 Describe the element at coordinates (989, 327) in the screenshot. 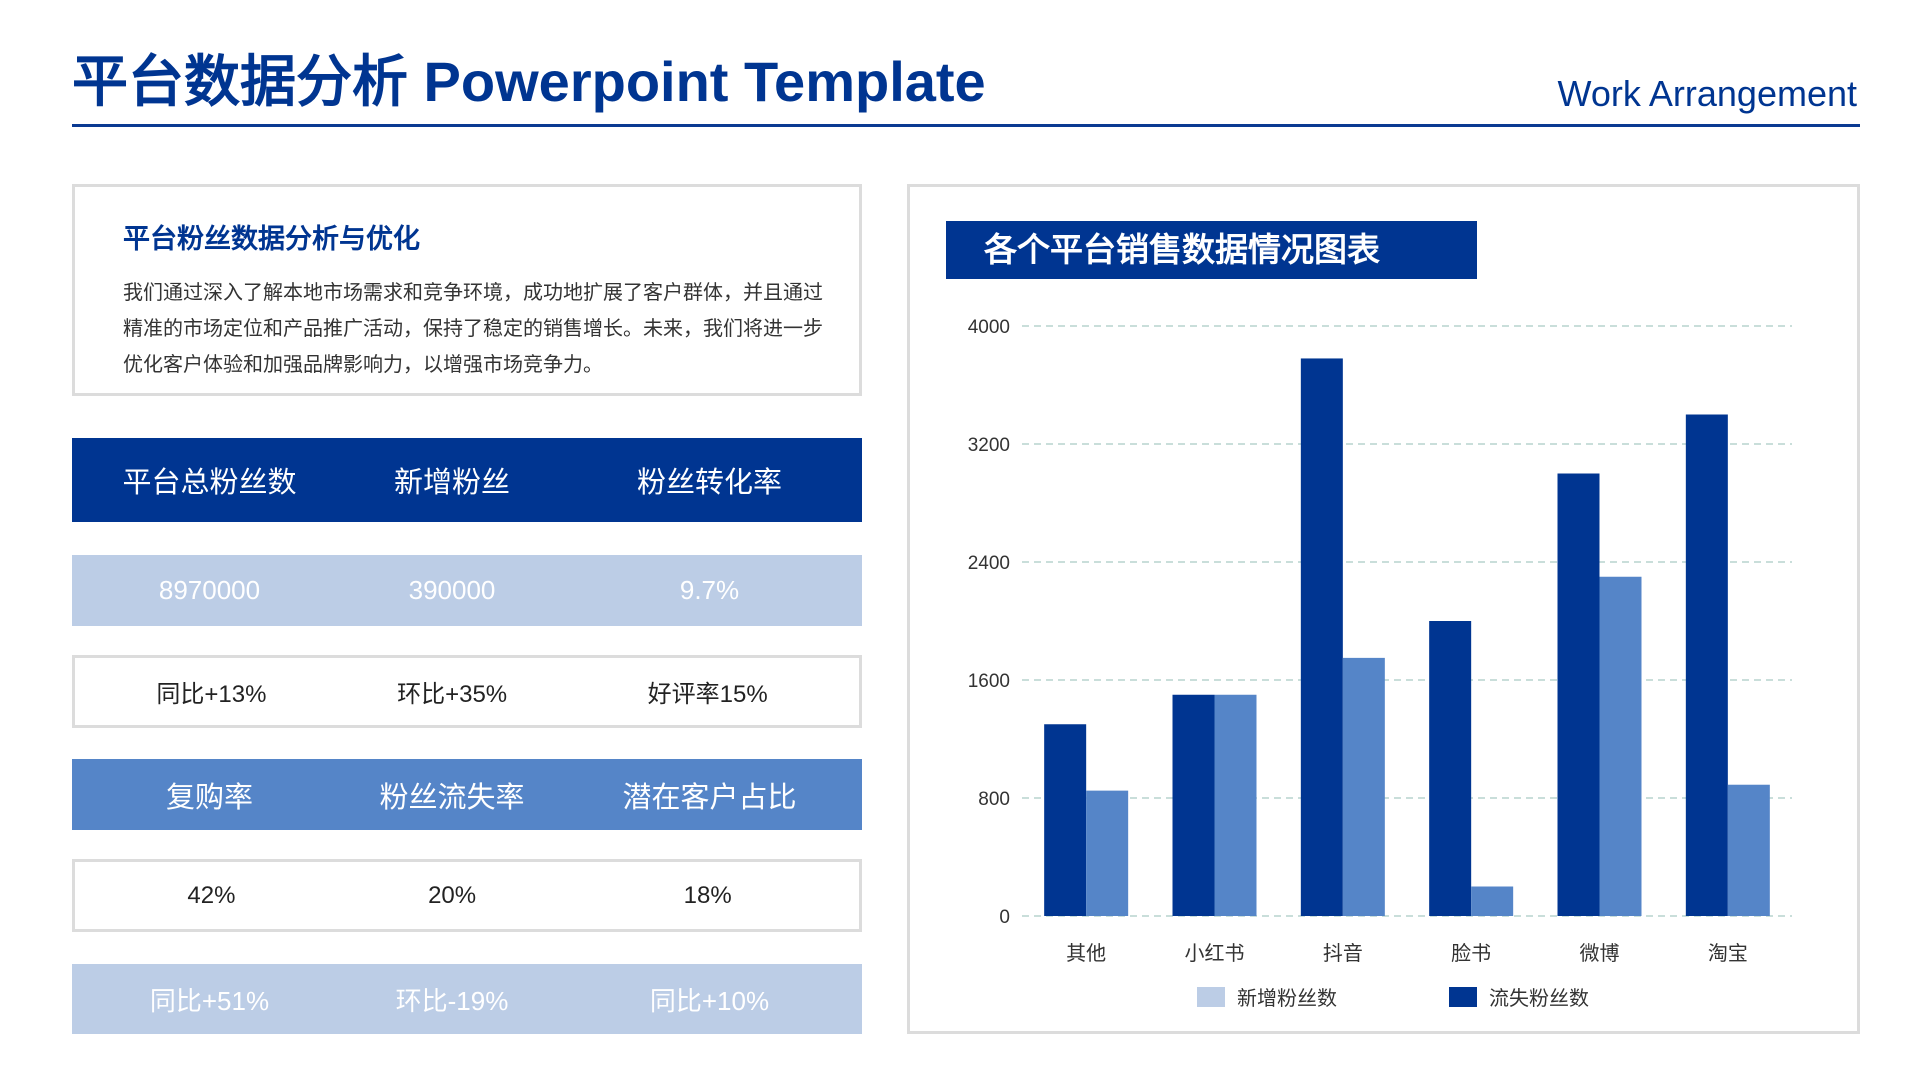

I see `y-tick-label: 4000` at that location.